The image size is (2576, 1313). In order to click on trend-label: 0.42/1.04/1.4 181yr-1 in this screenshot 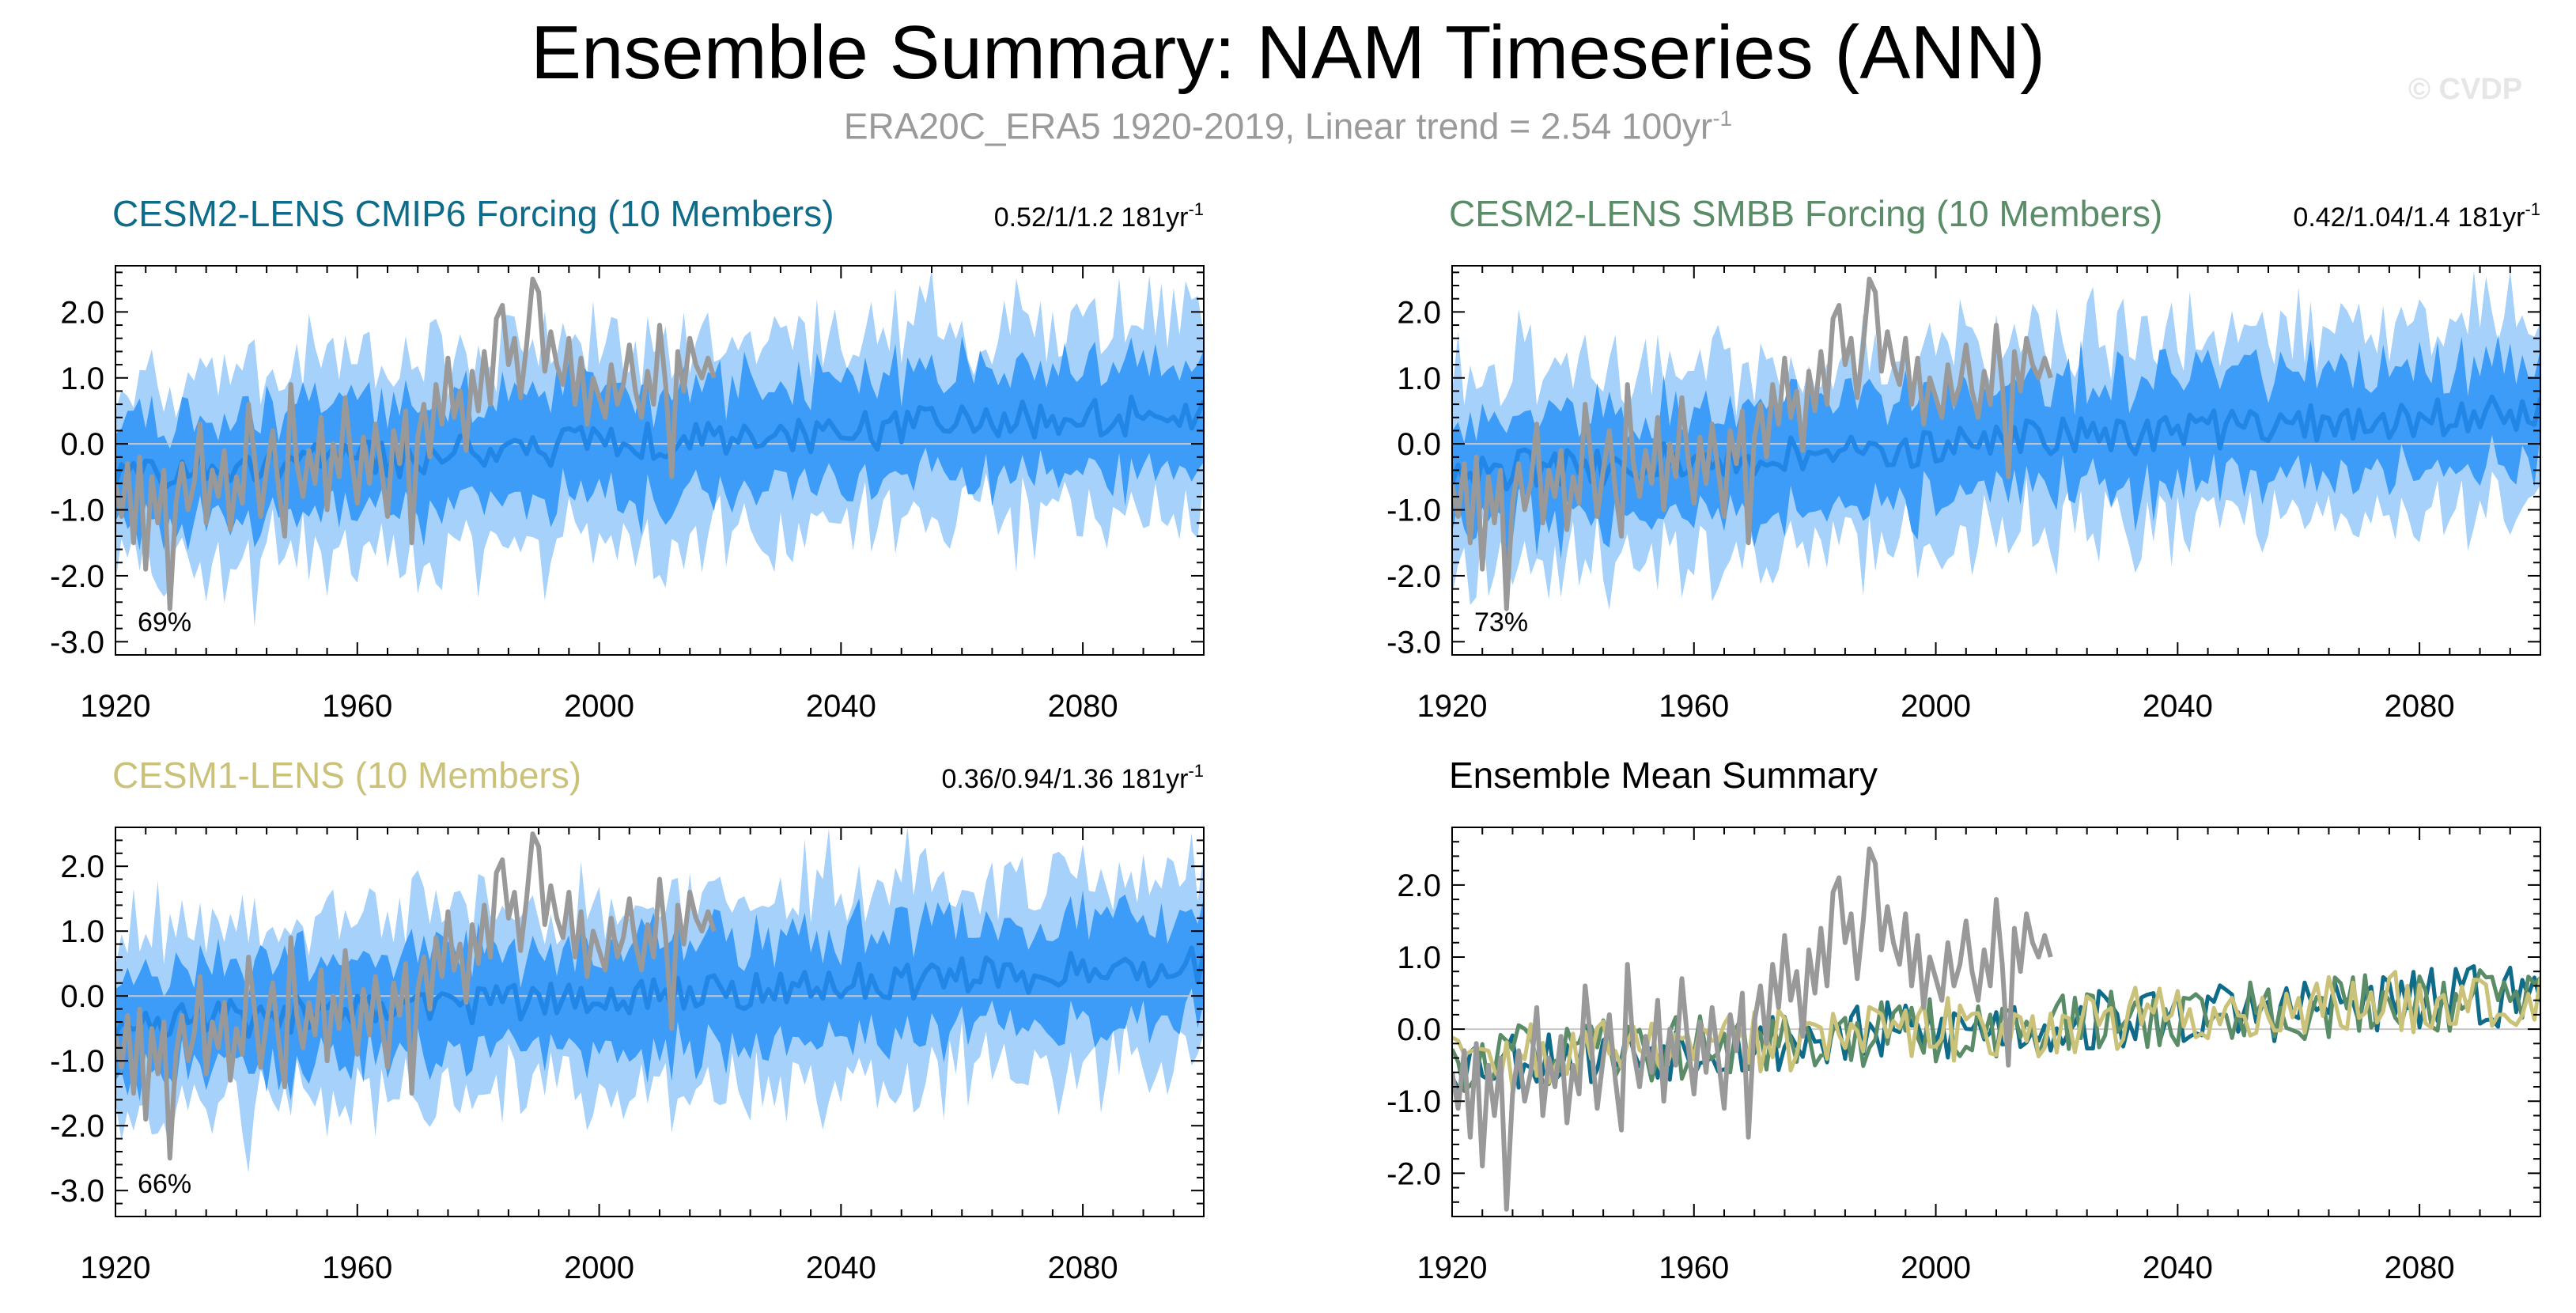, I will do `click(2416, 216)`.